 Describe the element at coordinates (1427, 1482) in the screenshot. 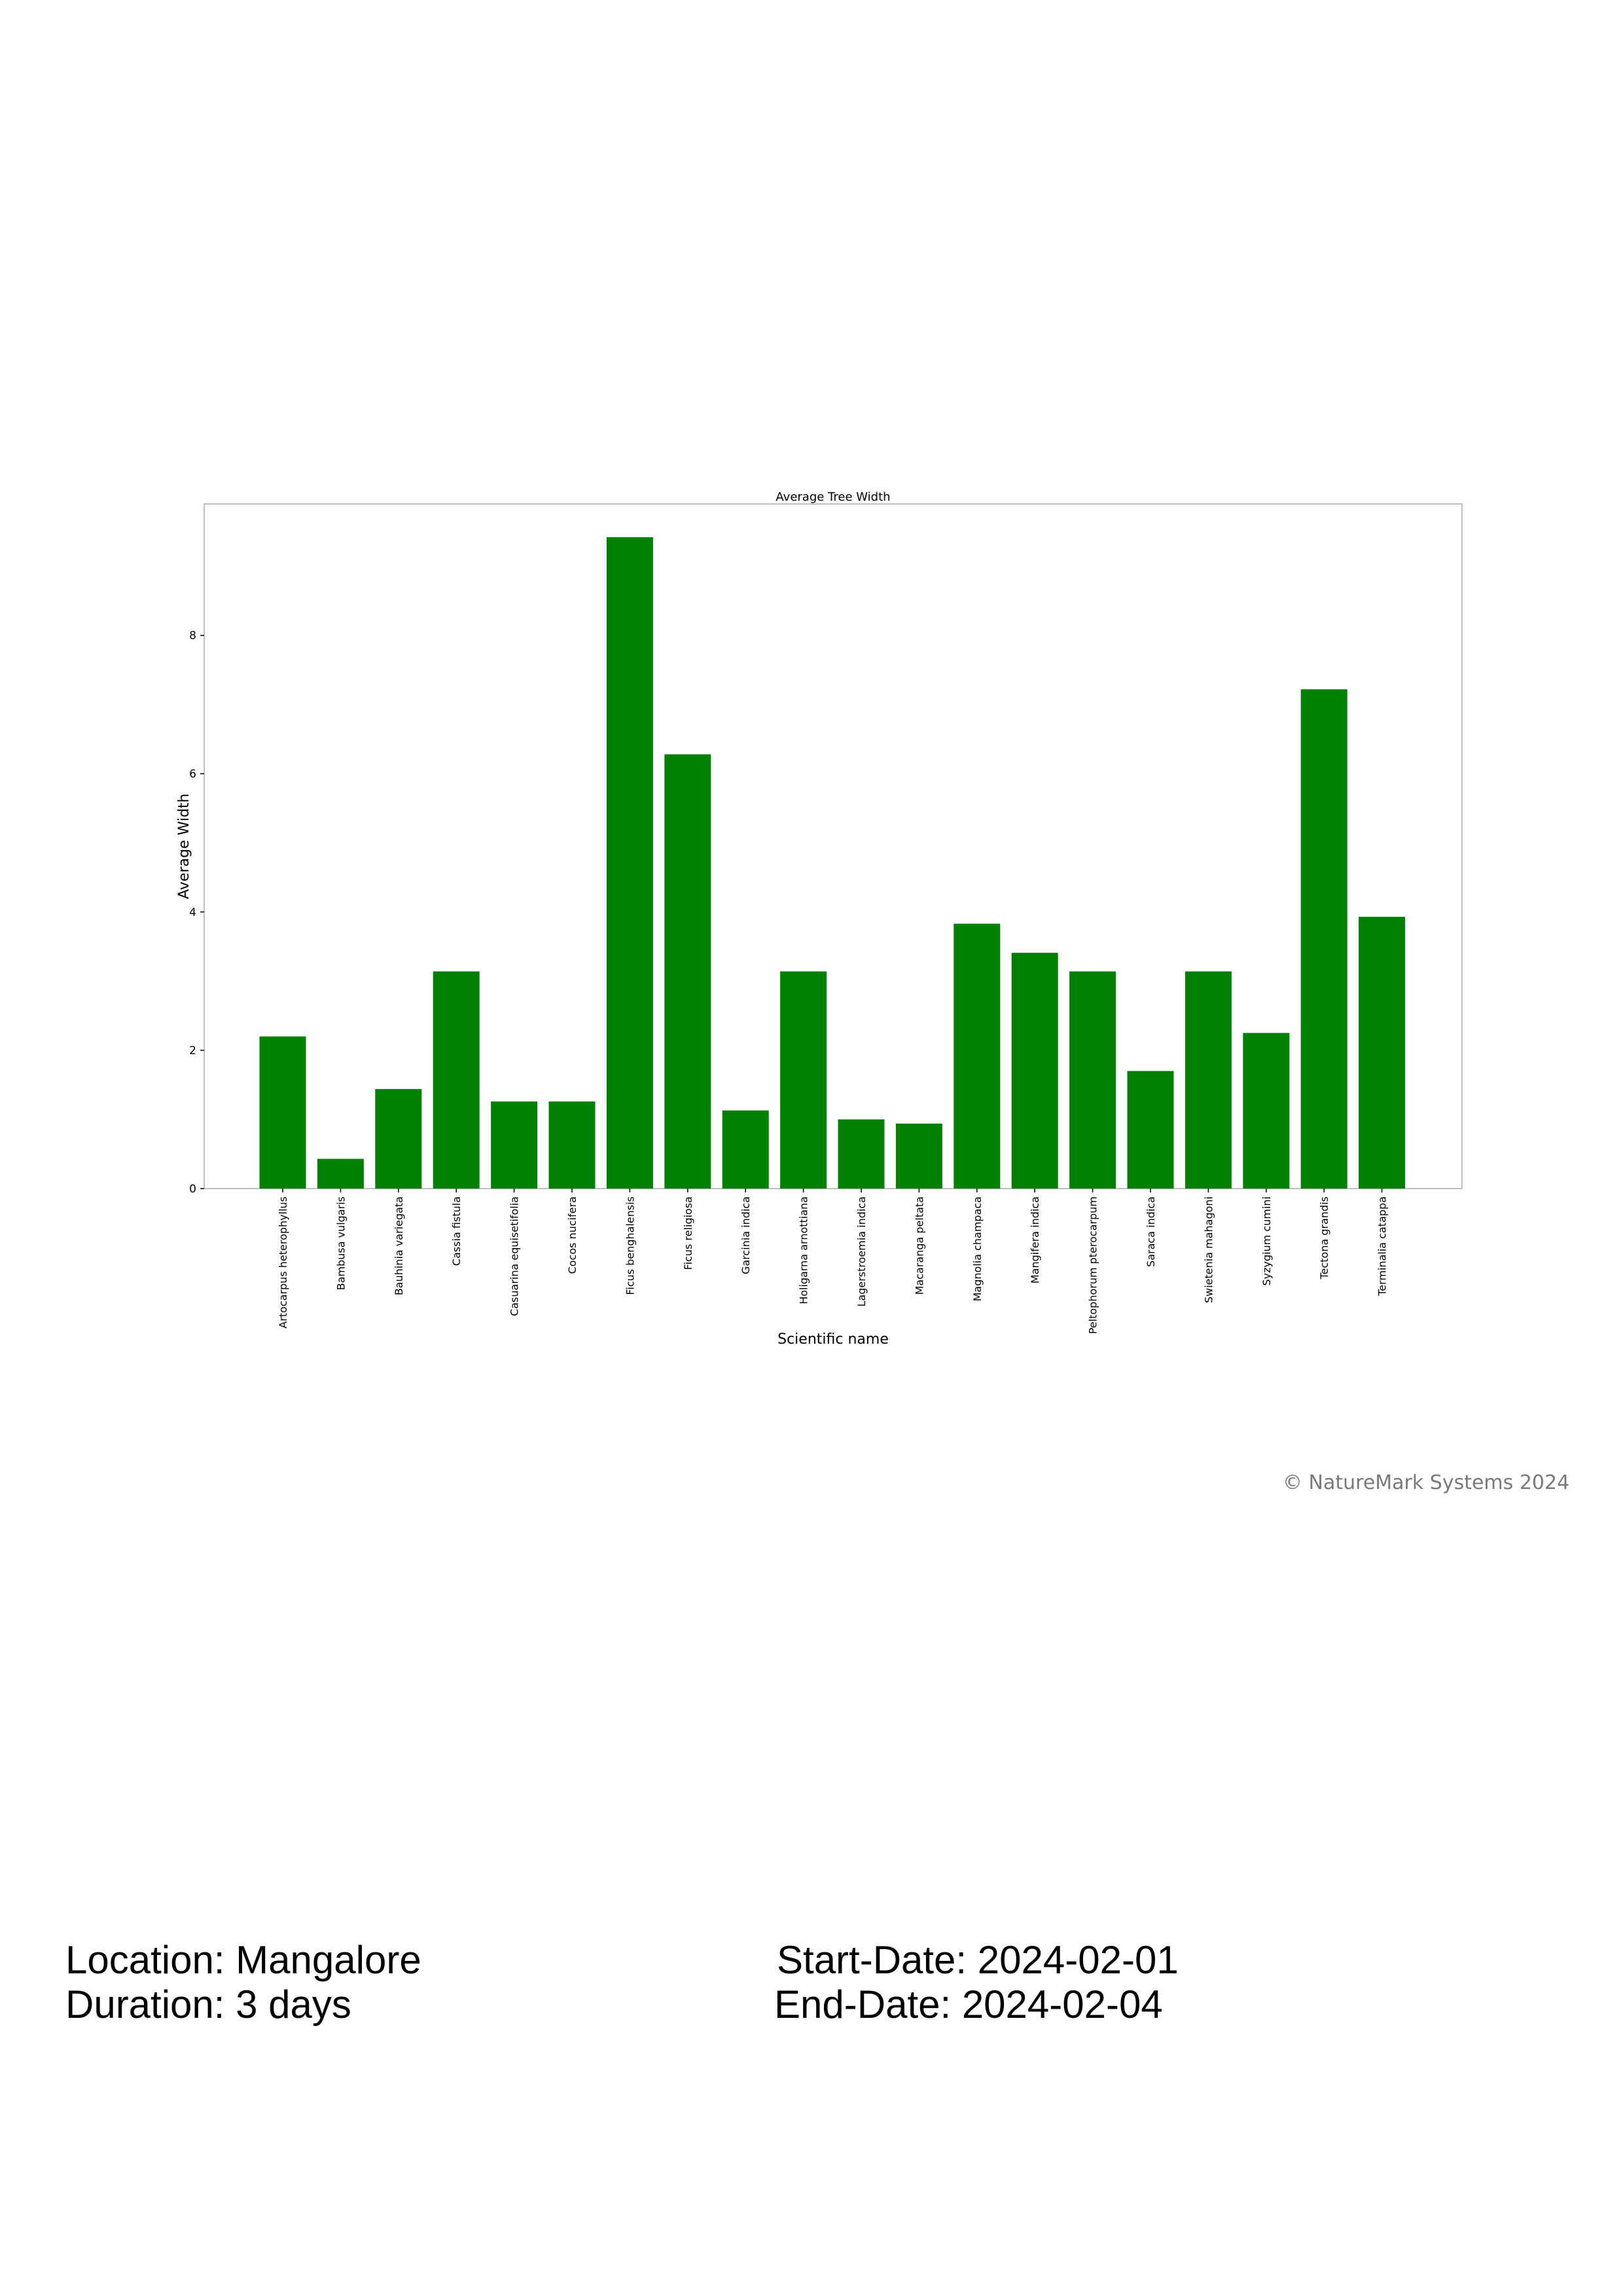

I see `copyright-notice: © NatureMark Systems 2024` at that location.